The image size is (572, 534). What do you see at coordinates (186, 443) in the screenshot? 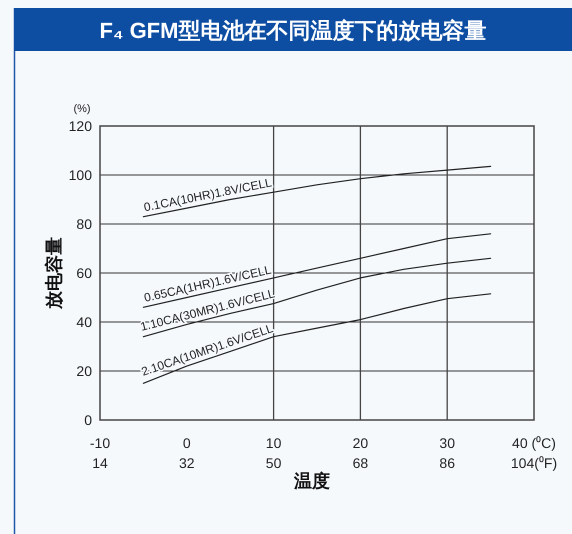
I see `x-tick-label: 0` at bounding box center [186, 443].